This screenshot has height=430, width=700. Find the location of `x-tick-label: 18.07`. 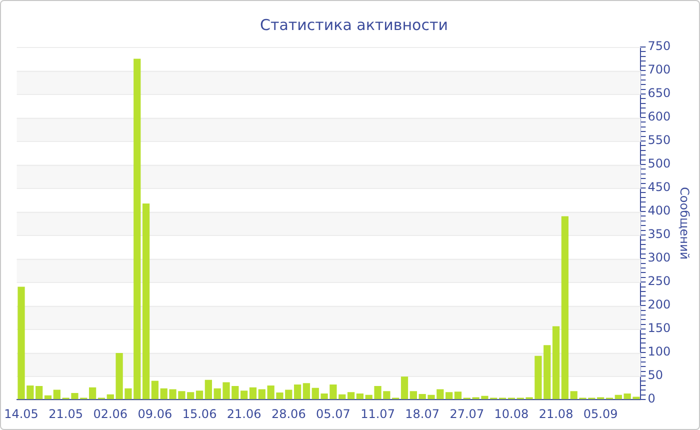

x-tick-label: 18.07 is located at coordinates (422, 413).